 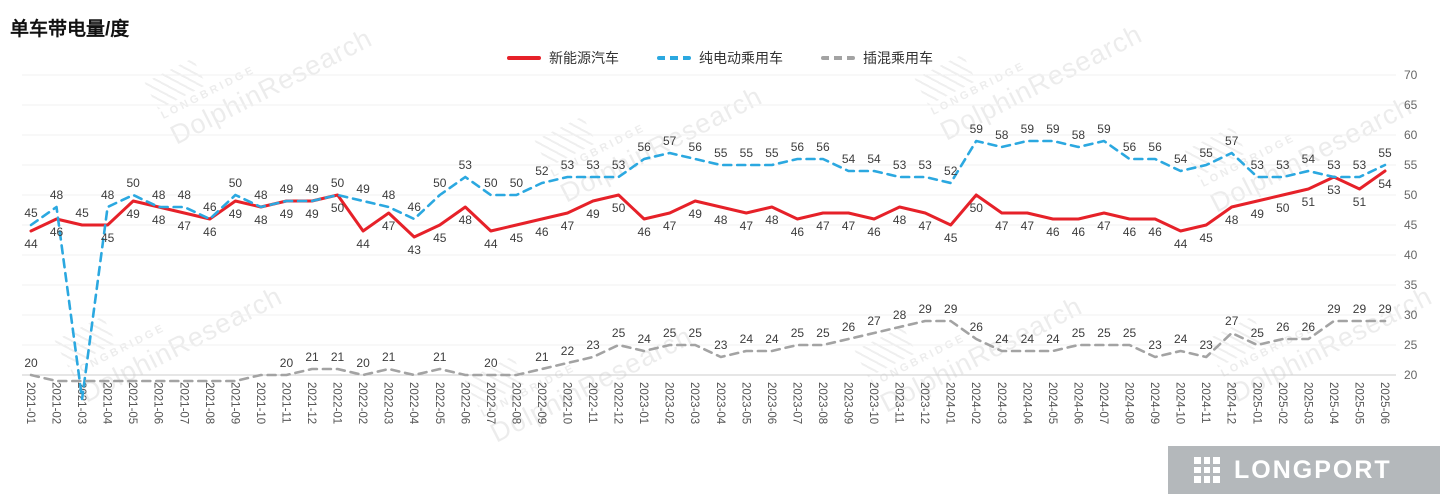 What do you see at coordinates (1052, 403) in the screenshot?
I see `x-axis-tick-label: 2024-05` at bounding box center [1052, 403].